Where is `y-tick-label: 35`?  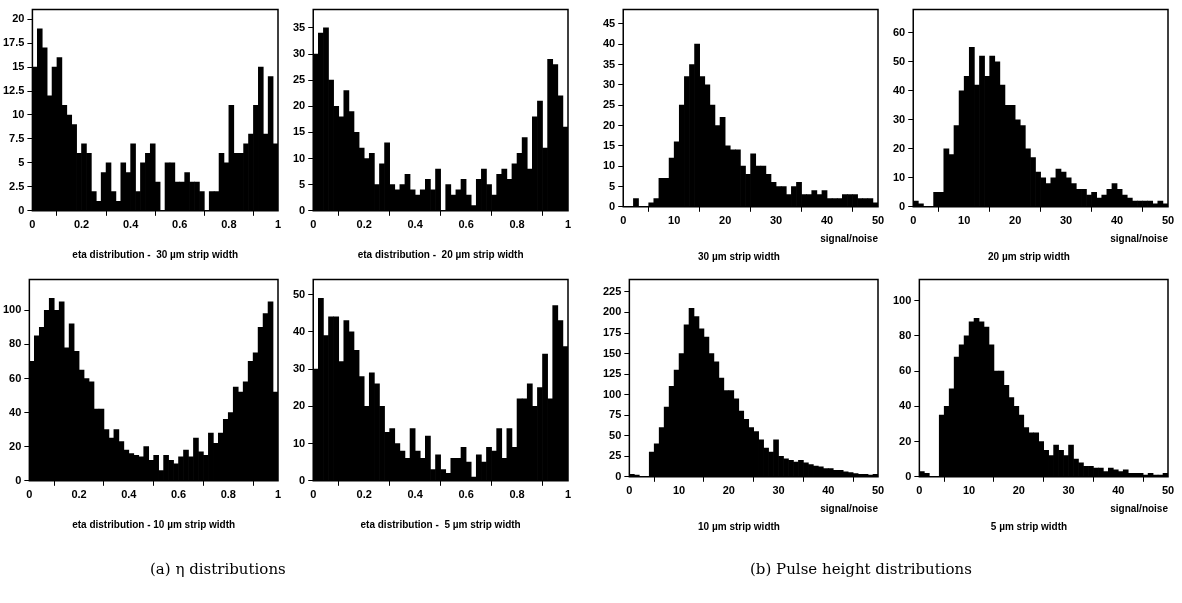
y-tick-label: 35 is located at coordinates (609, 63).